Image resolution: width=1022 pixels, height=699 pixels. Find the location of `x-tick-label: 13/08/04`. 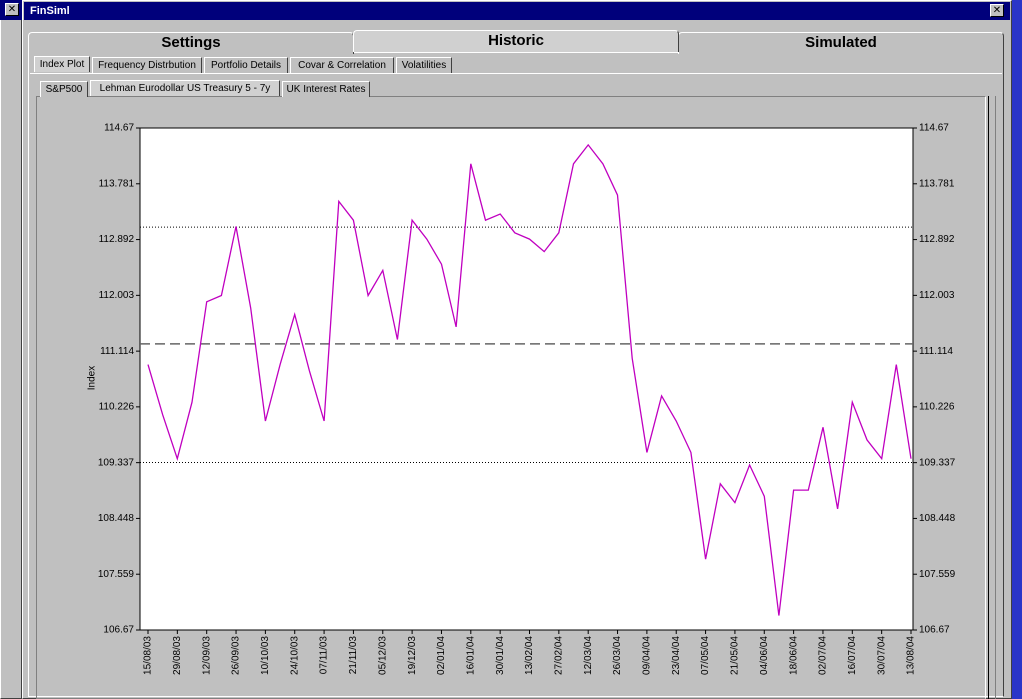

x-tick-label: 13/08/04 is located at coordinates (911, 655).